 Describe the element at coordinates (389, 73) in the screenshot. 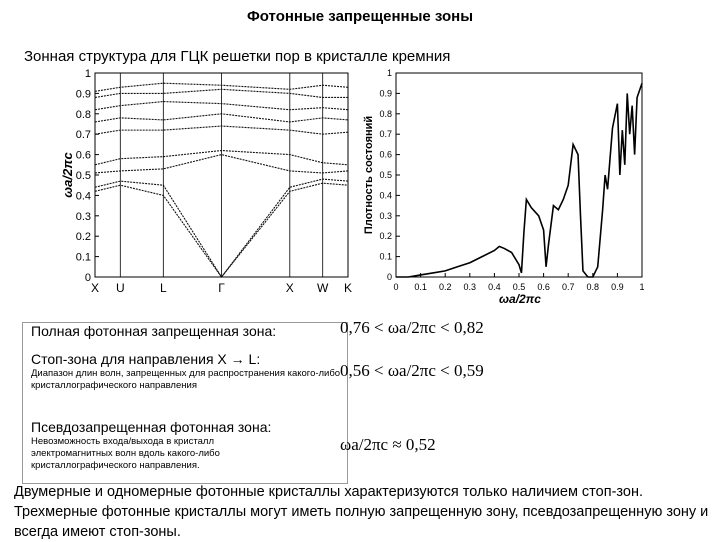

I see `dos-y-tick-label: 1` at that location.